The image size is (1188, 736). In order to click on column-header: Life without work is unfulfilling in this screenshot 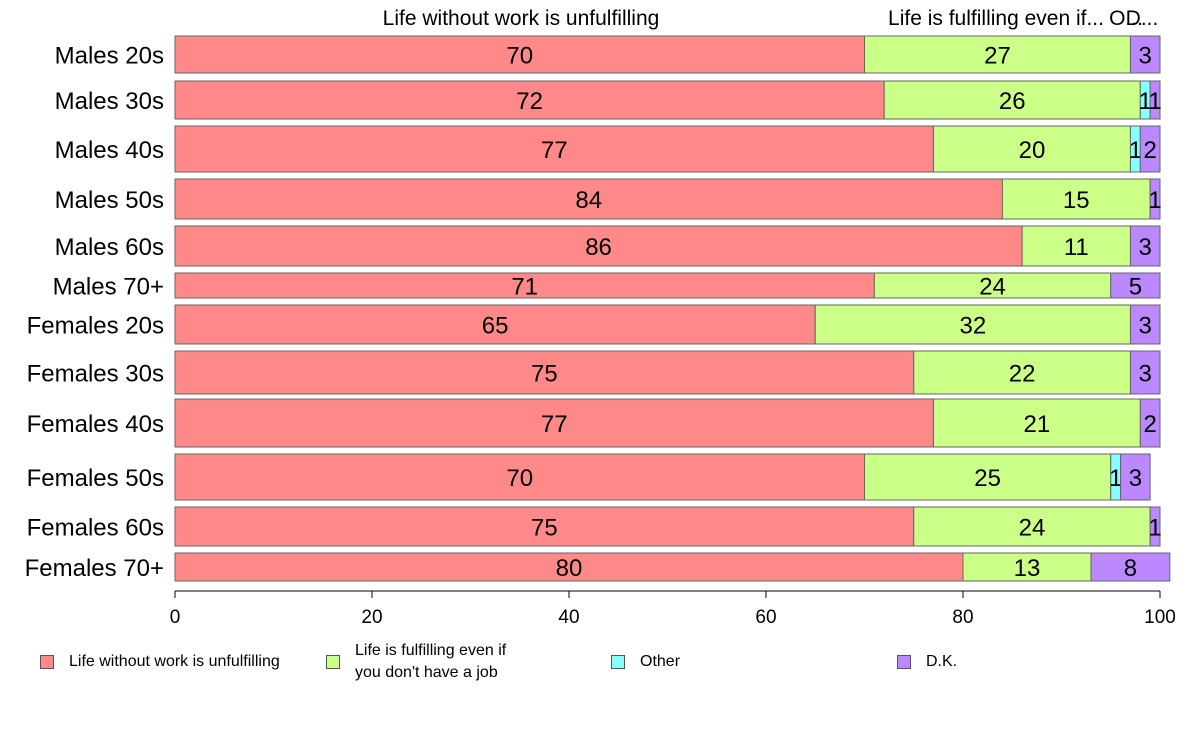, I will do `click(521, 18)`.